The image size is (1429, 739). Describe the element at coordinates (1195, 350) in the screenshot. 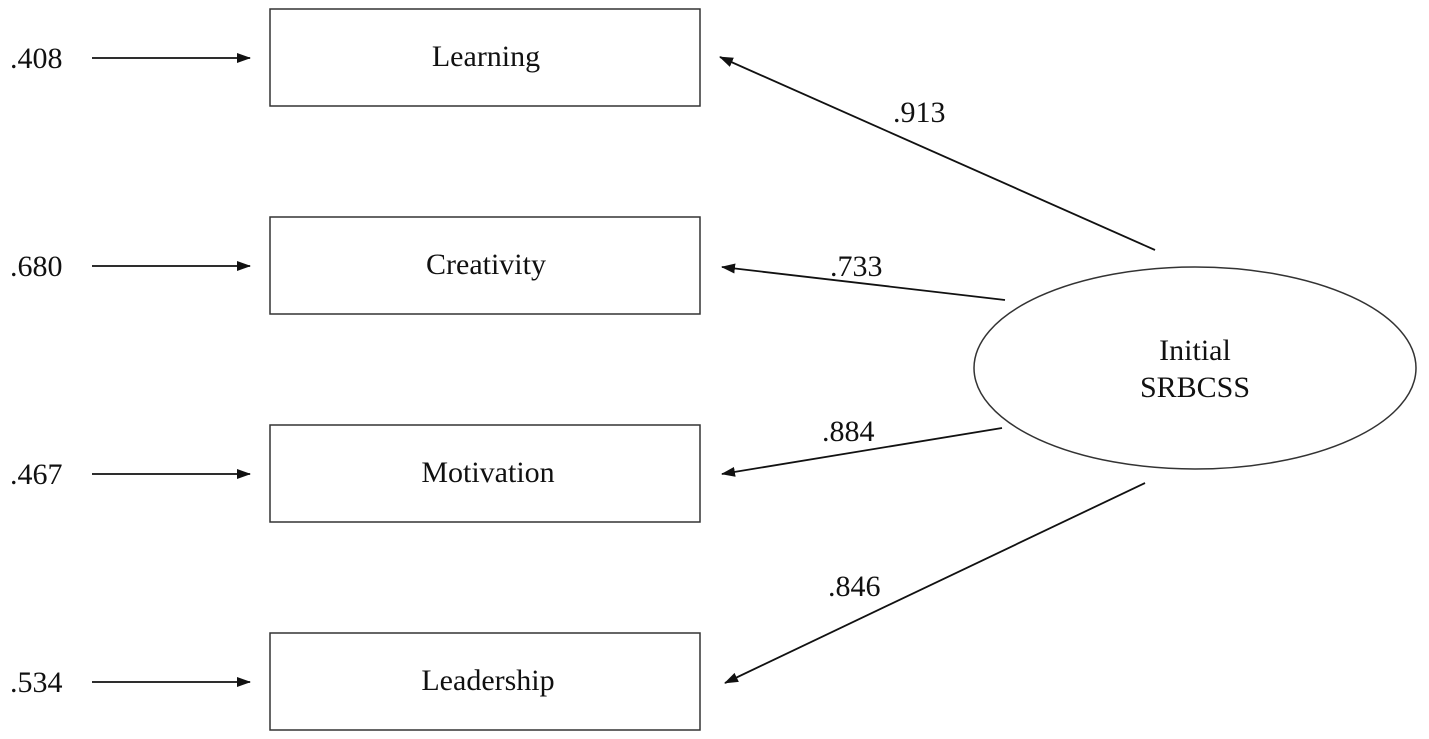

I see `latent-label-line1: Initial` at that location.